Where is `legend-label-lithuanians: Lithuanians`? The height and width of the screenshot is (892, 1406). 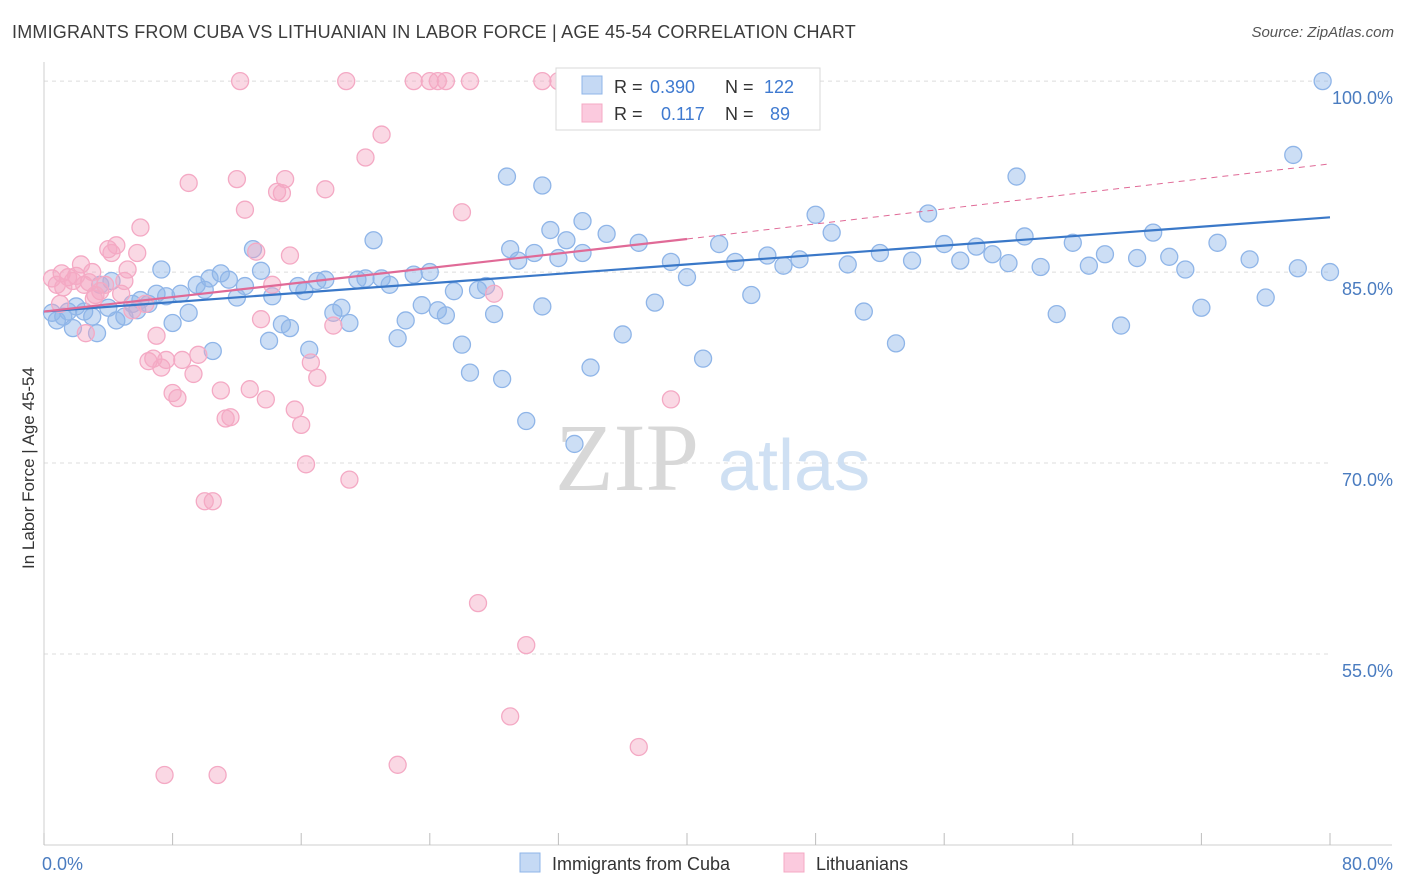 legend-label-lithuanians: Lithuanians is located at coordinates (862, 864).